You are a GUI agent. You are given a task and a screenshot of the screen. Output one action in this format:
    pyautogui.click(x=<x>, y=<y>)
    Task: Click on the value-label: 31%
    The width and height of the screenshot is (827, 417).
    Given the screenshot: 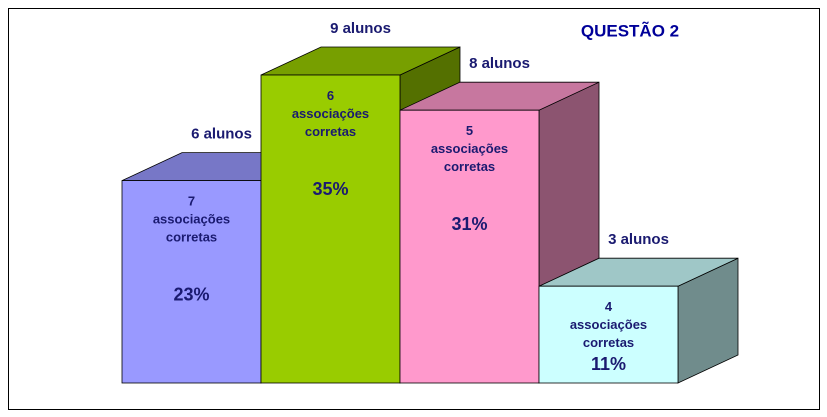 What is the action you would take?
    pyautogui.click(x=469, y=224)
    